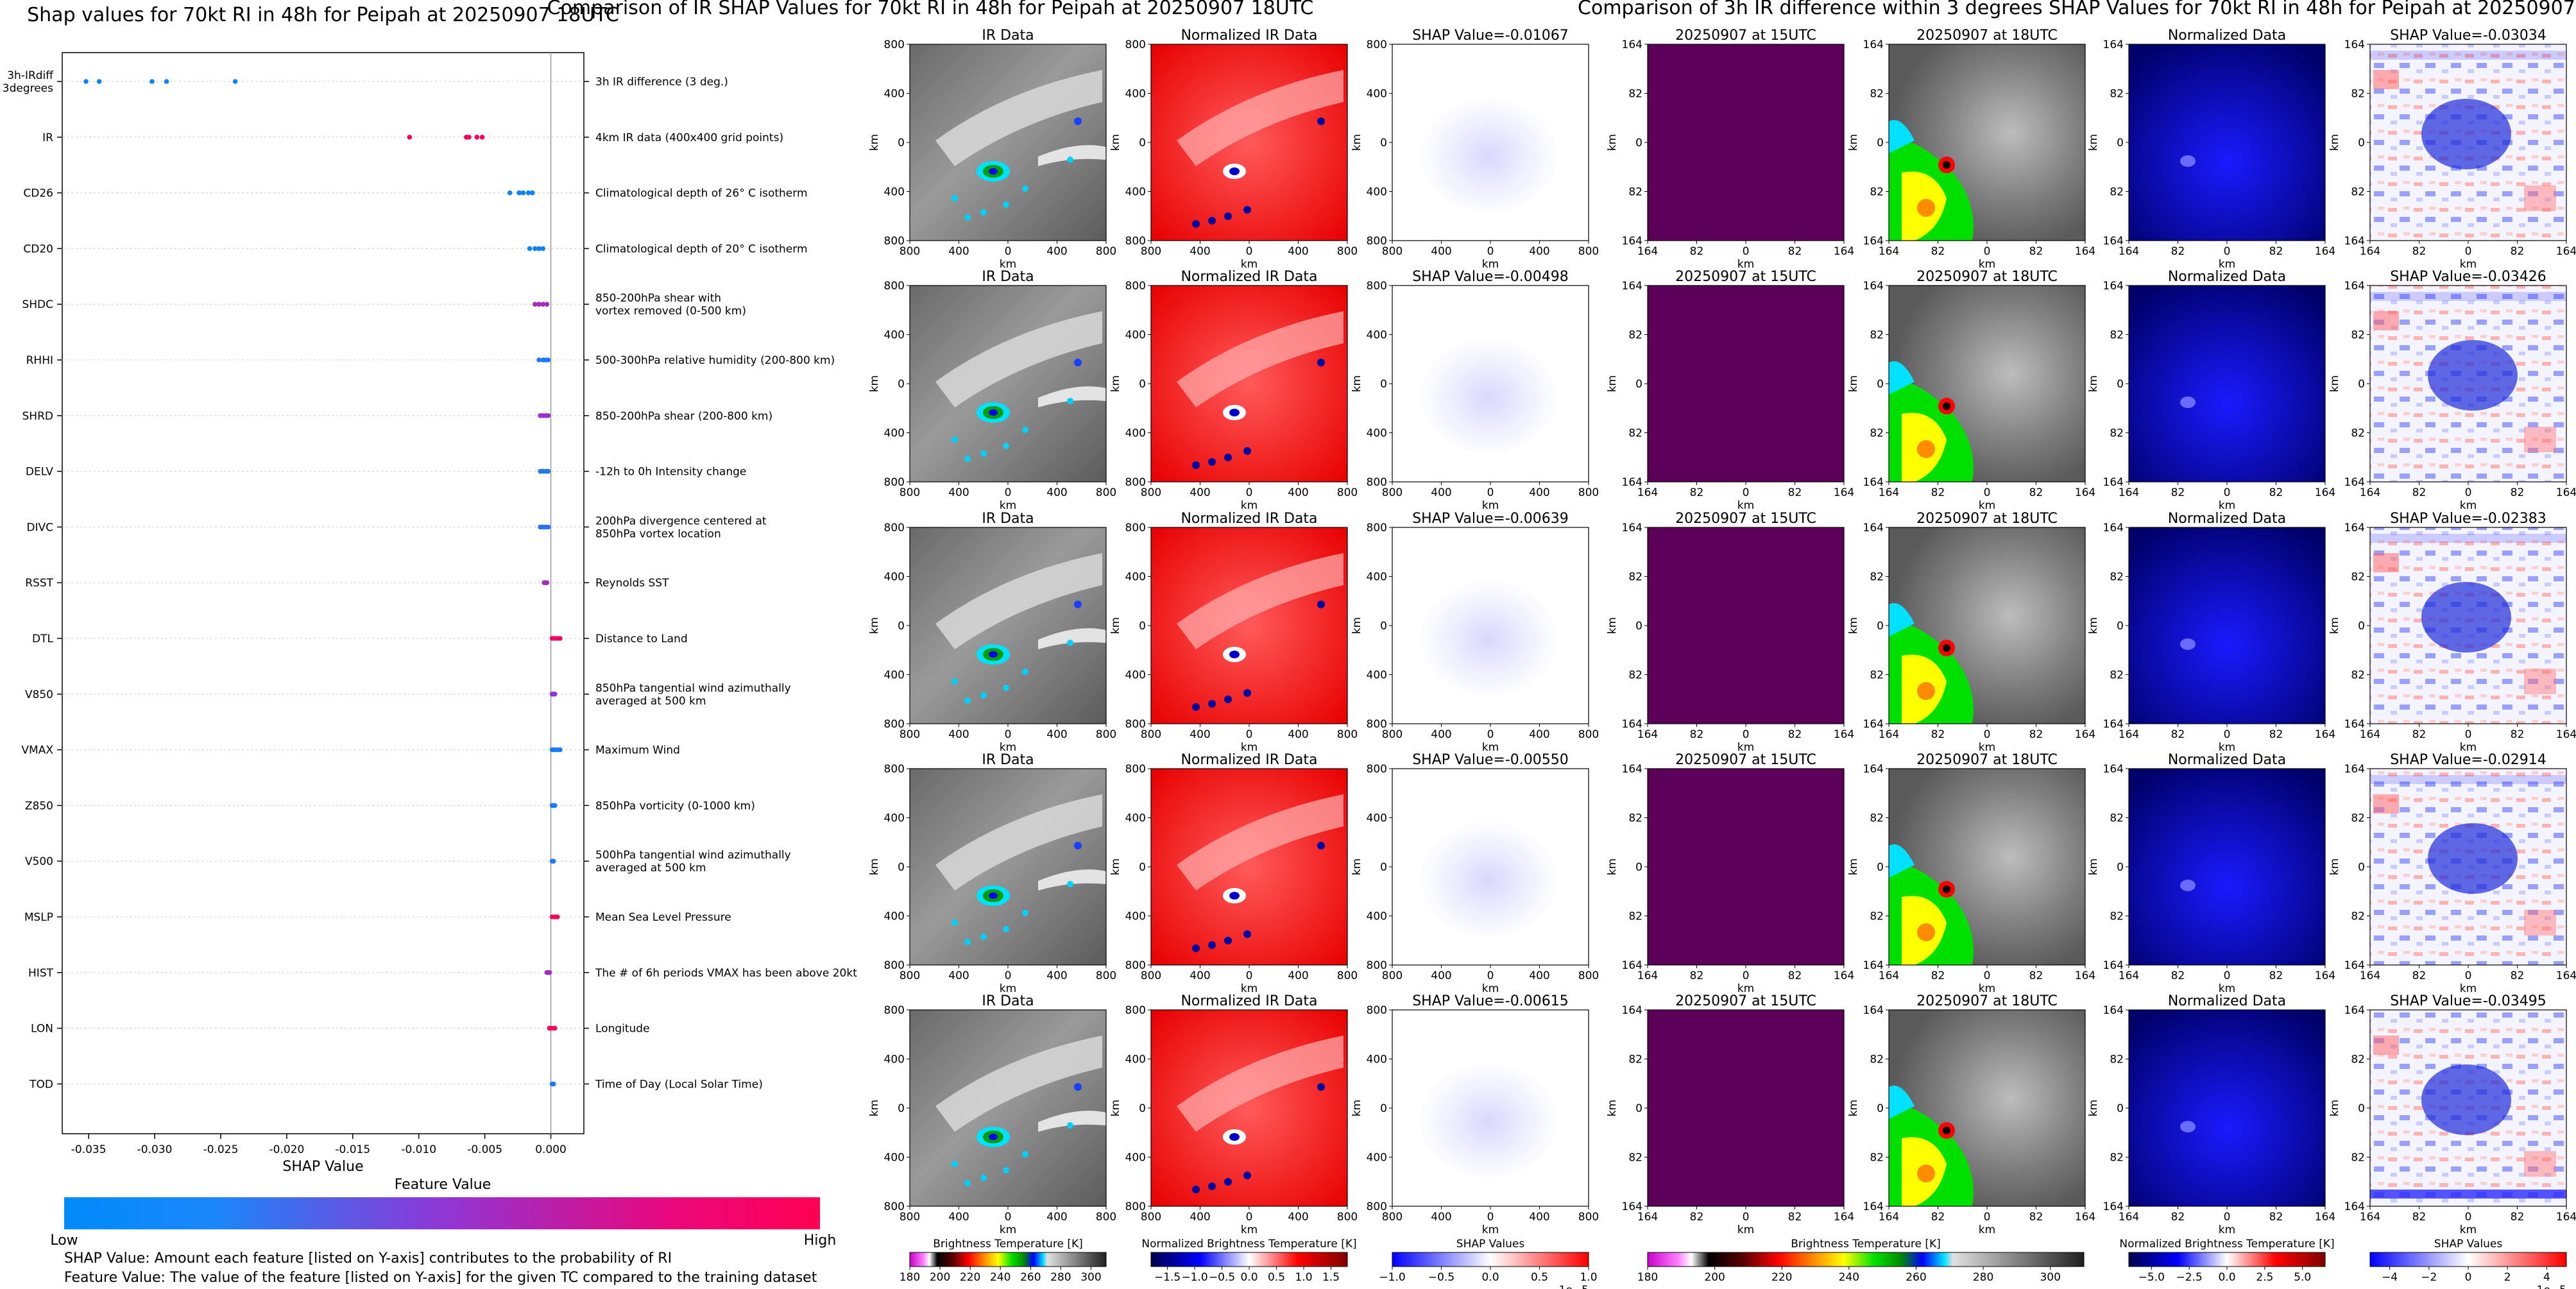 This screenshot has width=2576, height=1289. Describe the element at coordinates (1926, 1173) in the screenshot. I see `convection-orange` at that location.